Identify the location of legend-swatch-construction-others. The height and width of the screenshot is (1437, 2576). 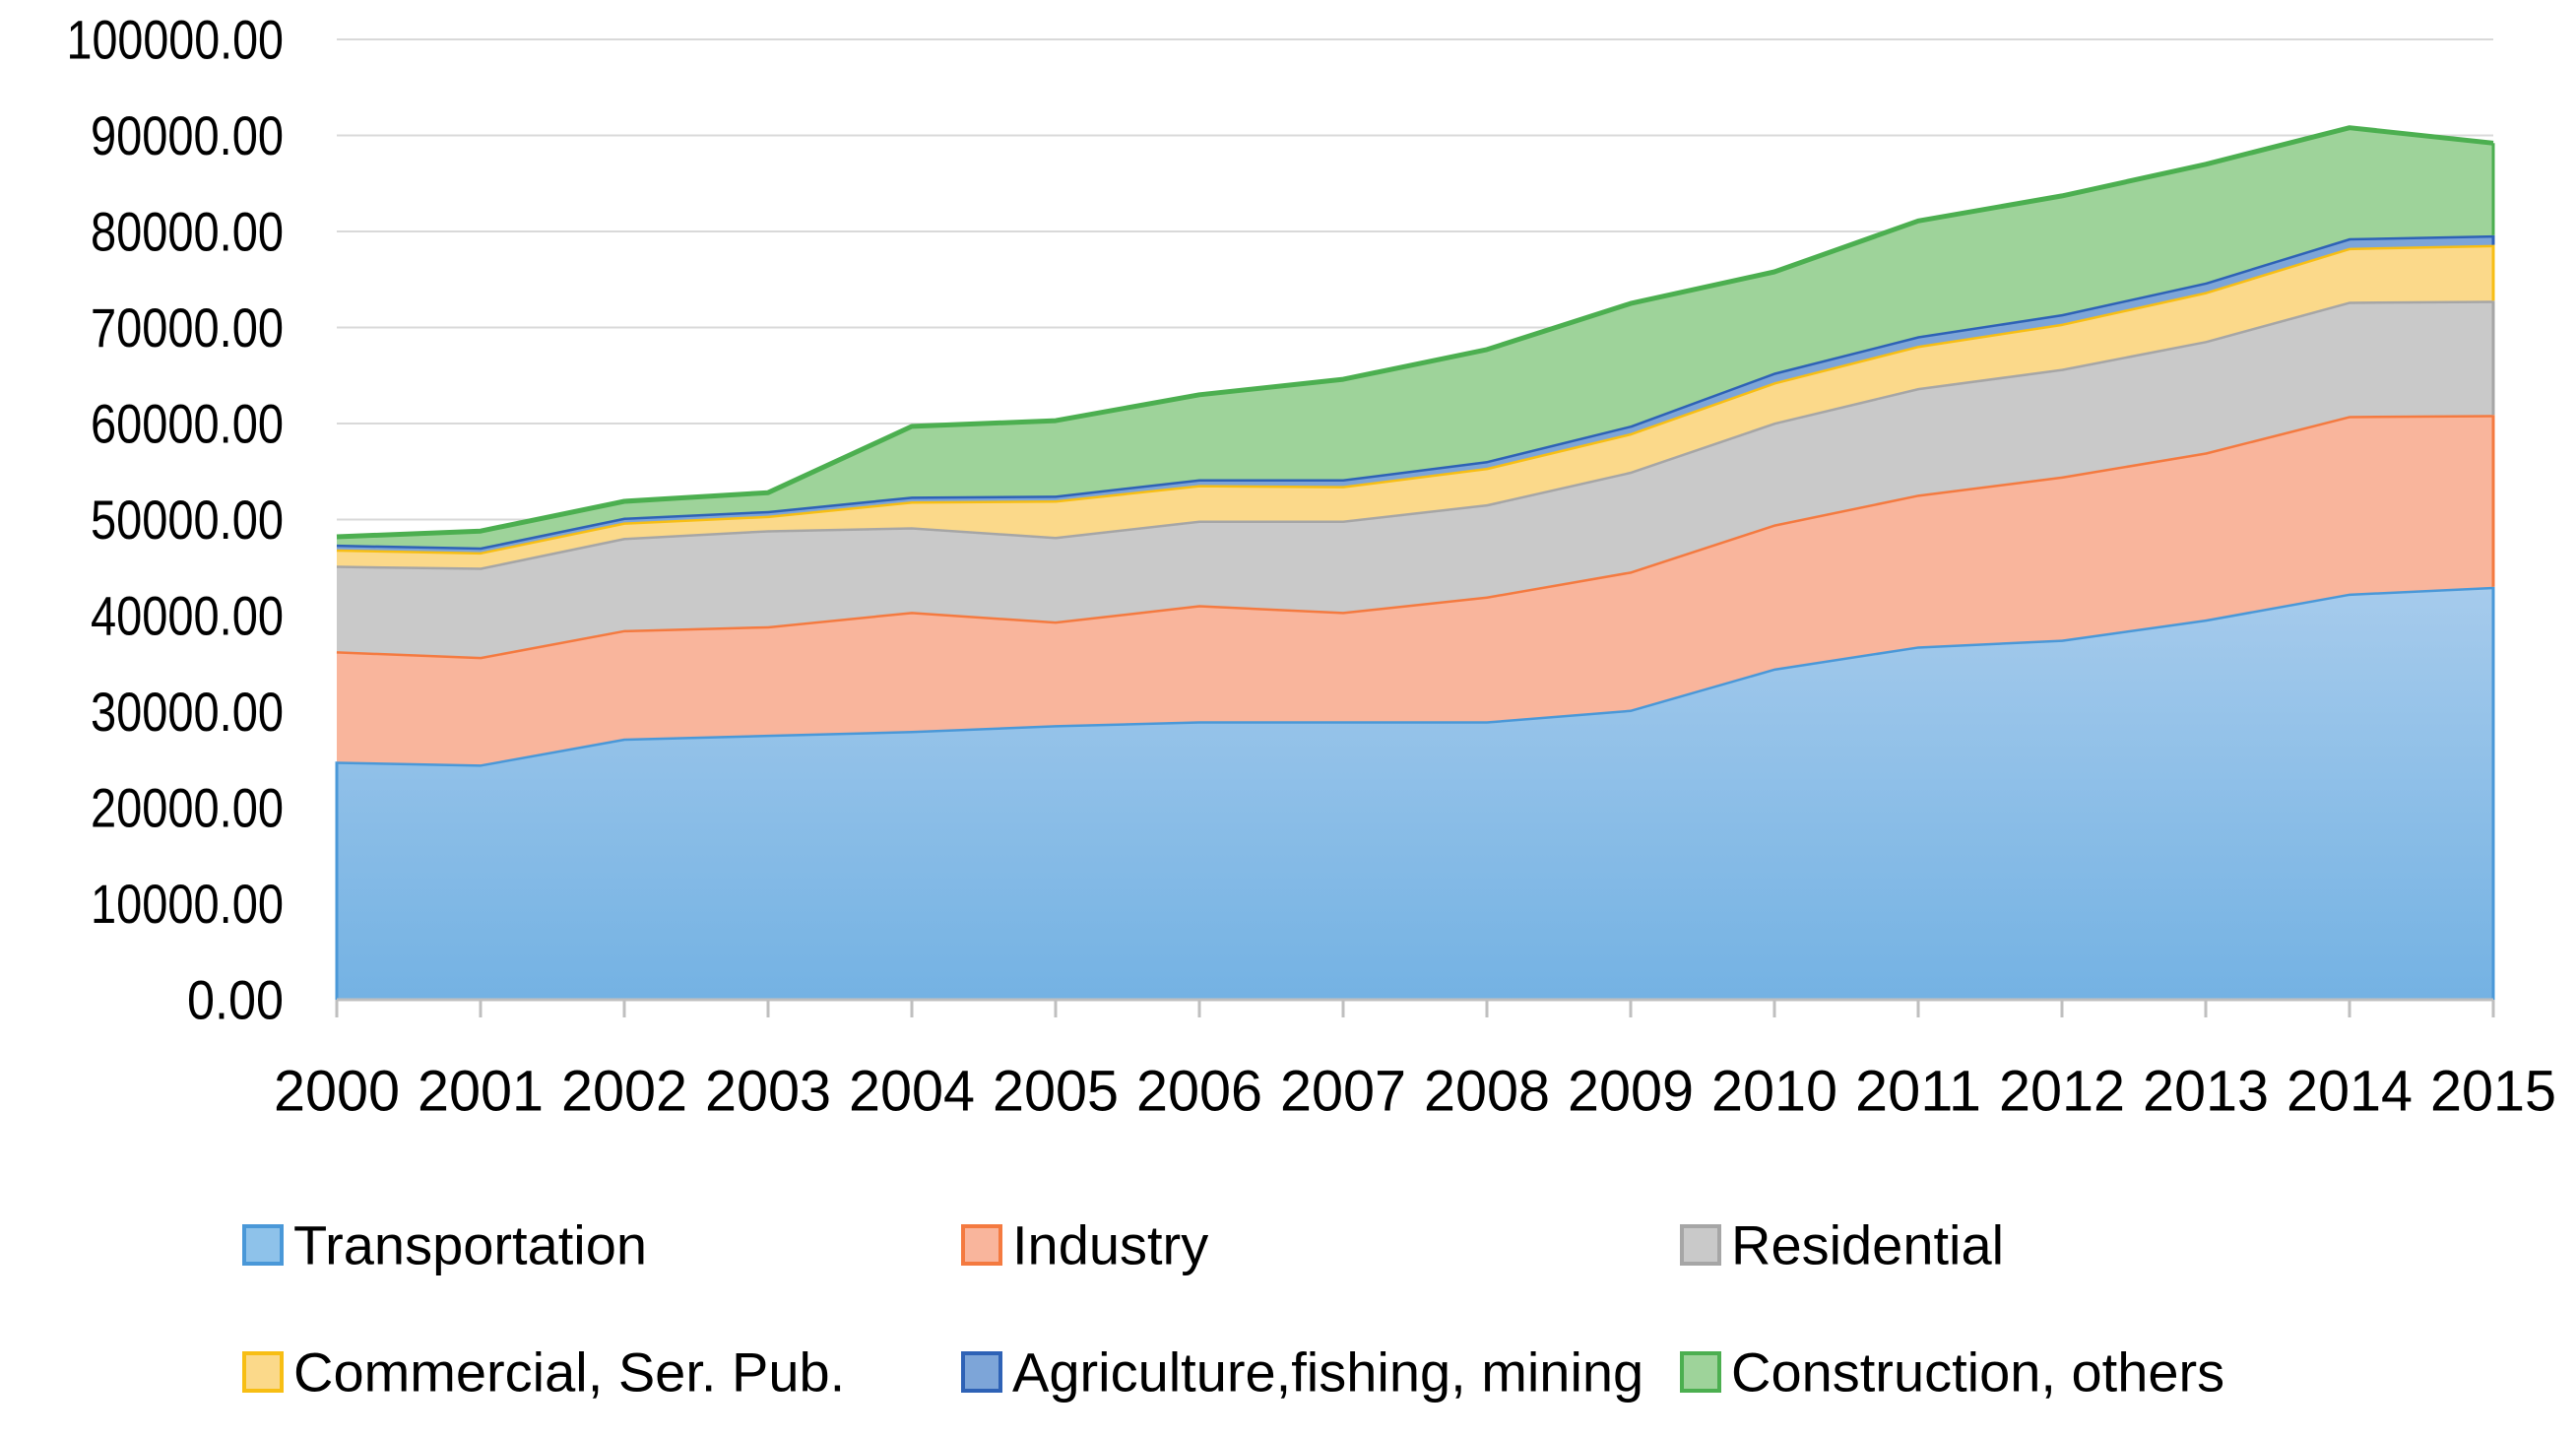
(1700, 1372).